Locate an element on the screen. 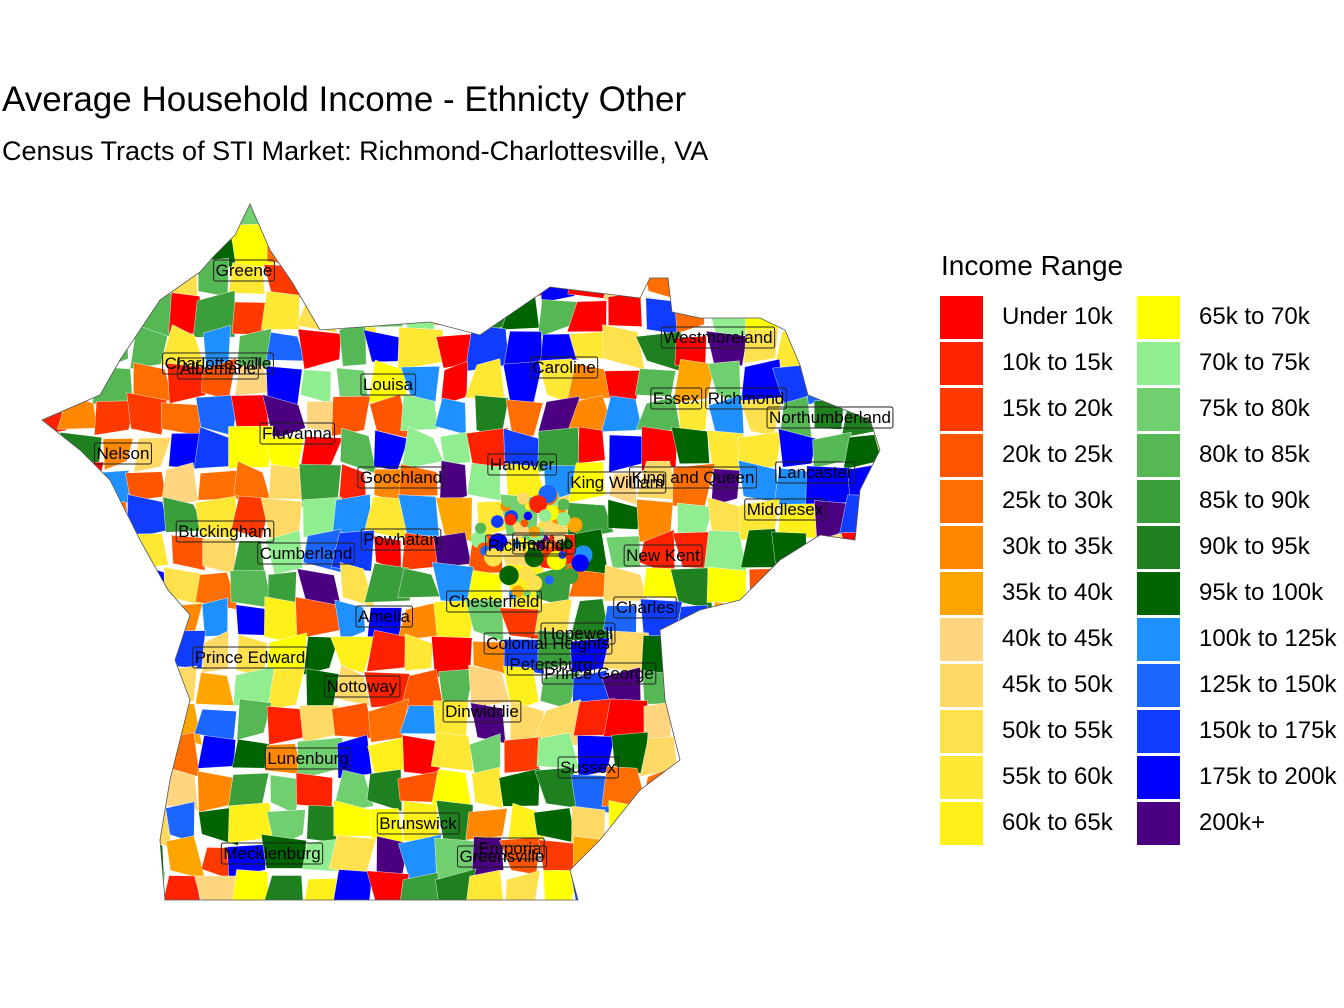 The image size is (1344, 1008). county-label: Caroline is located at coordinates (564, 367).